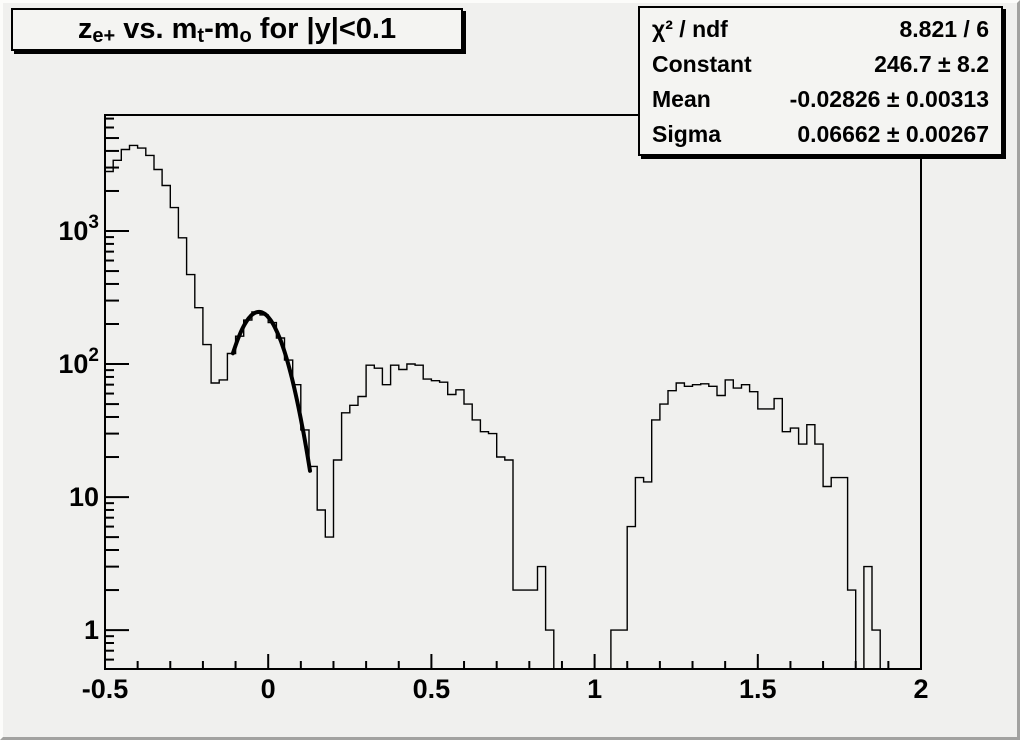 This screenshot has width=1020, height=740. I want to click on stat-label: Constant, so click(702, 63).